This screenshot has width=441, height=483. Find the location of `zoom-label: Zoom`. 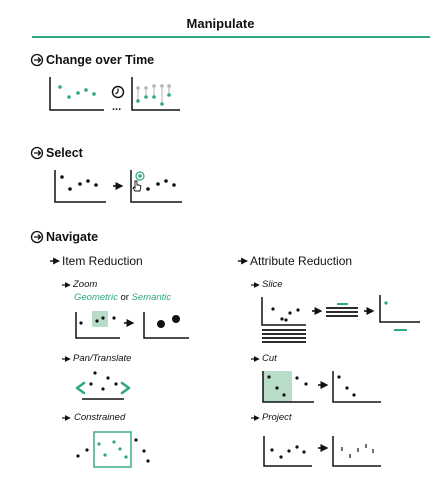

zoom-label: Zoom is located at coordinates (85, 284).